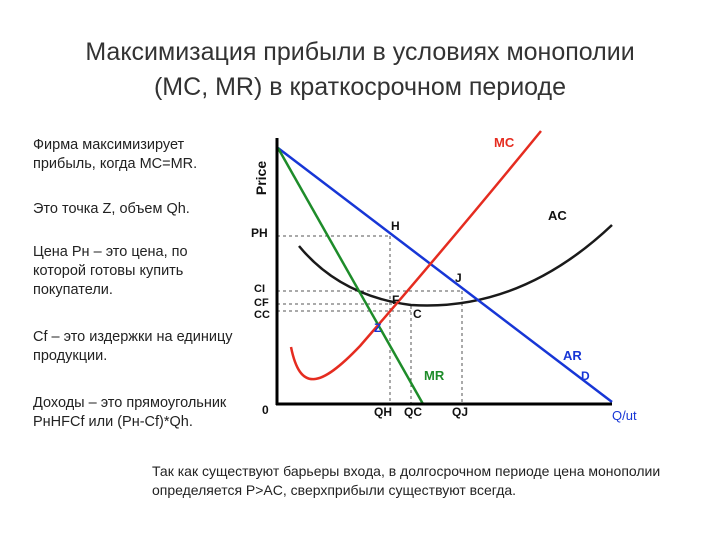 This screenshot has width=720, height=540. I want to click on price-label-cc: CC, so click(262, 315).